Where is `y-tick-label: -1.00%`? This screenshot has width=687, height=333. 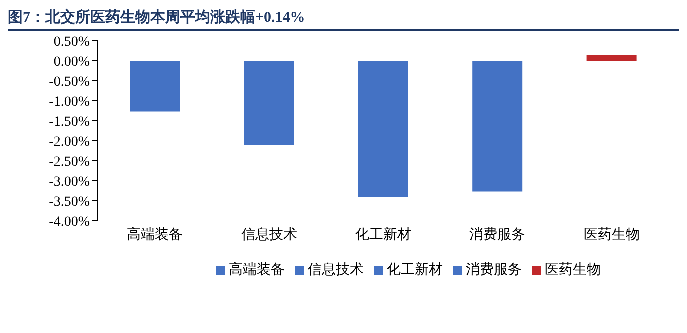 y-tick-label: -1.00% is located at coordinates (69, 102).